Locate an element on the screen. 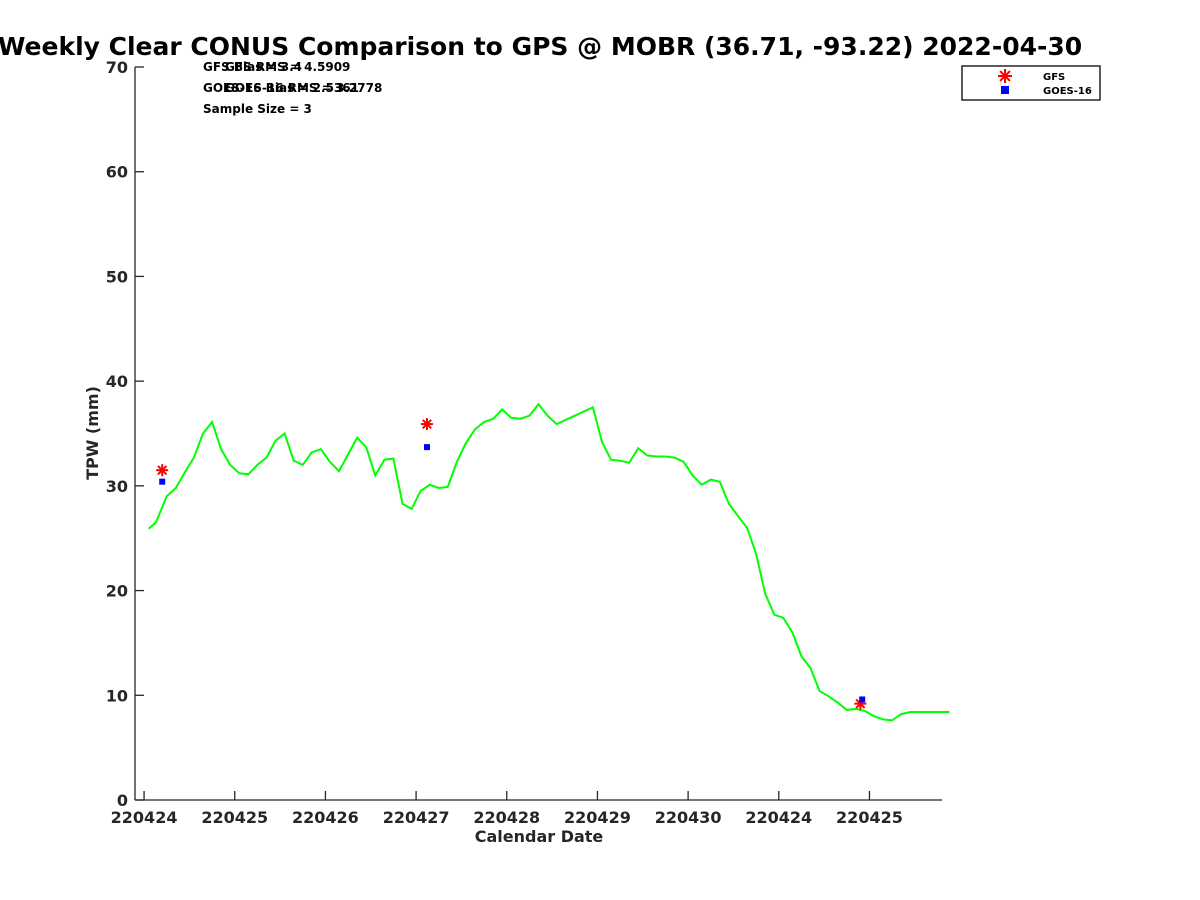 The height and width of the screenshot is (900, 1200). x-tick-label: 220427 is located at coordinates (416, 817).